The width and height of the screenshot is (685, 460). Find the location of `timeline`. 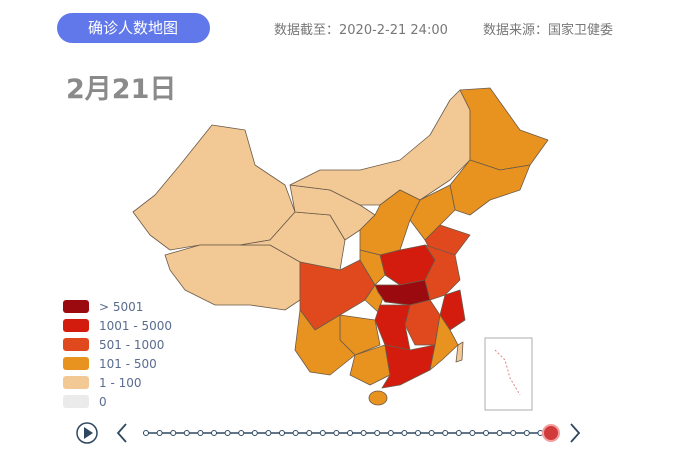

timeline is located at coordinates (328, 433).